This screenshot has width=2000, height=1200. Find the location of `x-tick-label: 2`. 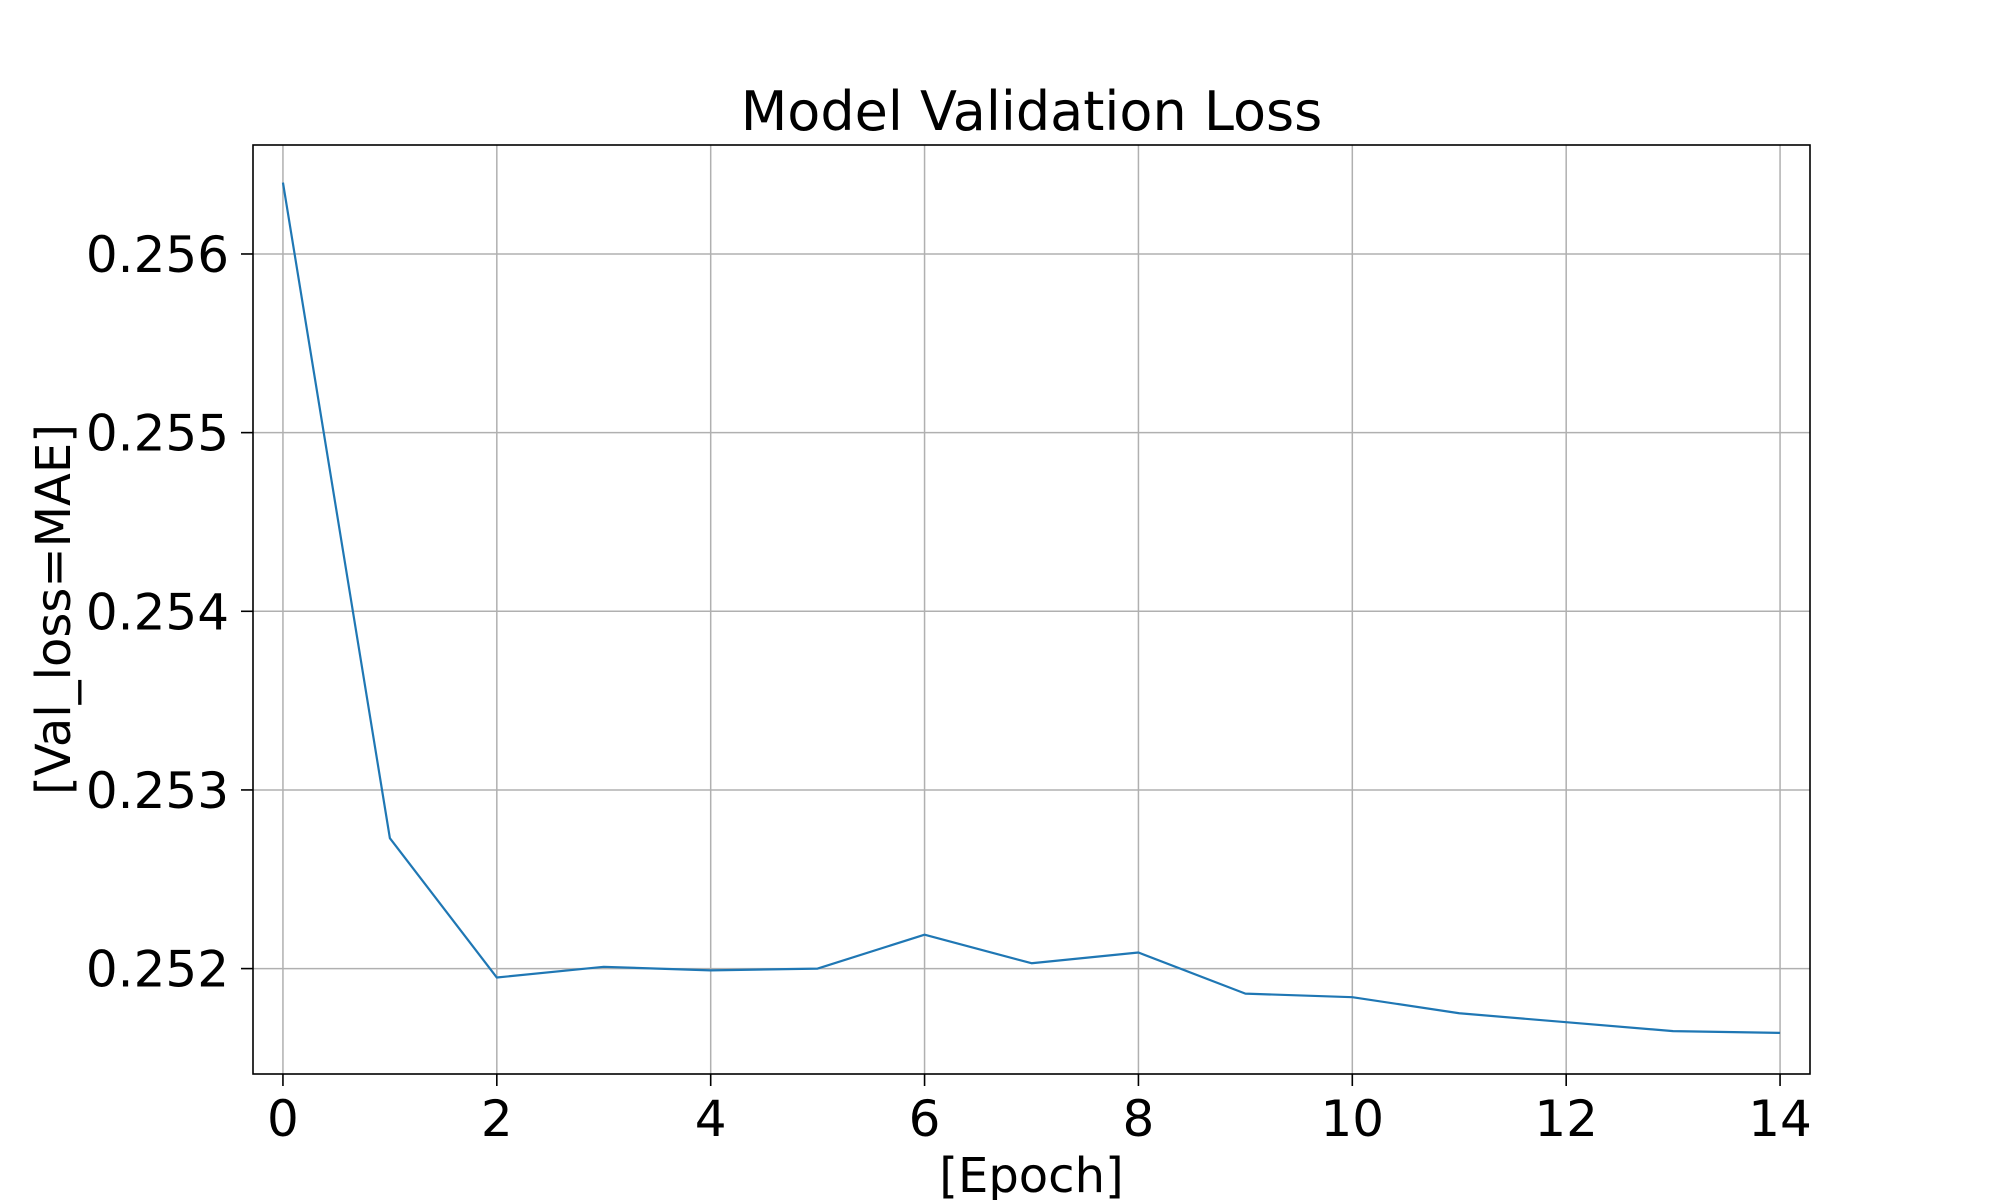

x-tick-label: 2 is located at coordinates (497, 1119).